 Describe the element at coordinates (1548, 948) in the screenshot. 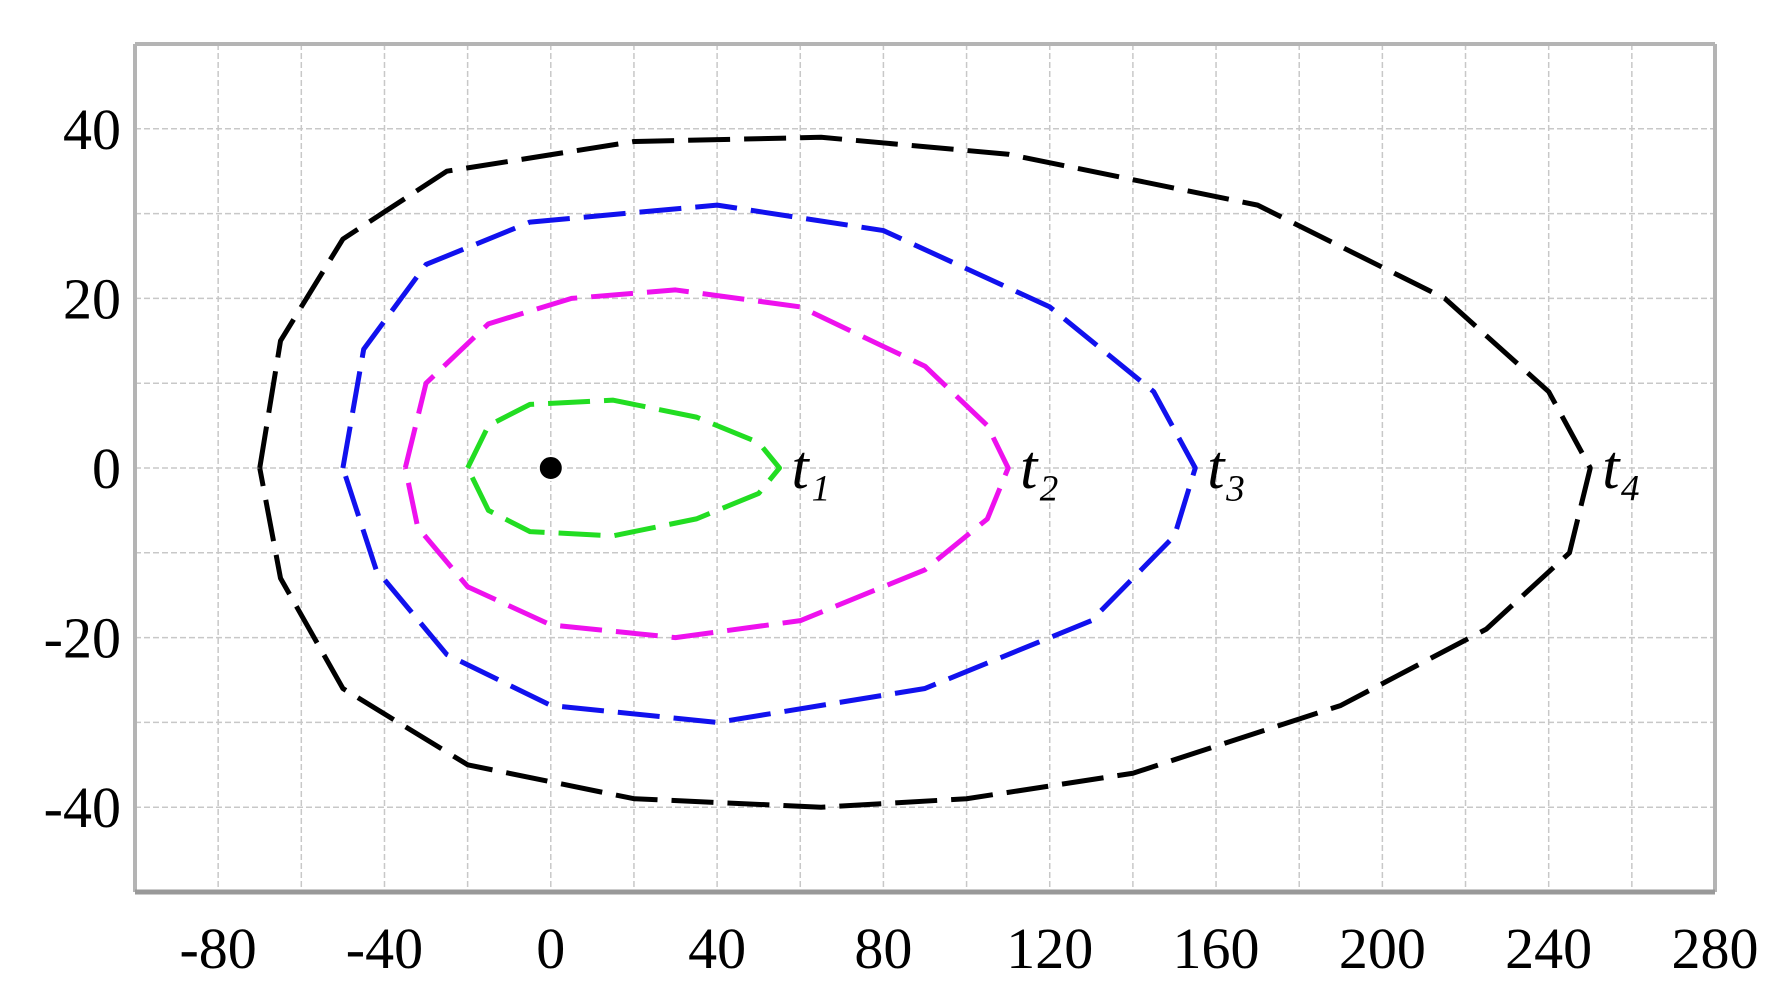

I see `x-tick-label: 240` at that location.